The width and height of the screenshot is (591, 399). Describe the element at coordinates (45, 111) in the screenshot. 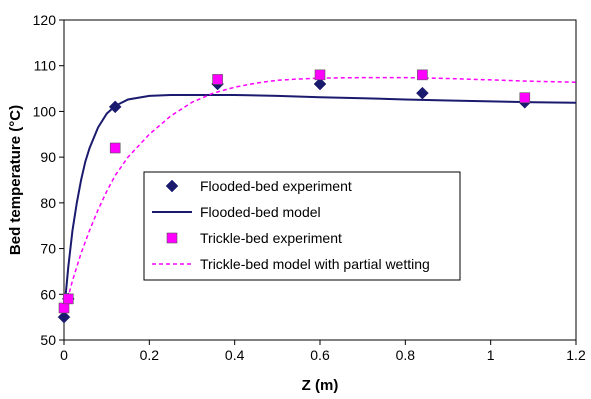

I see `y-tick-label: 100` at that location.